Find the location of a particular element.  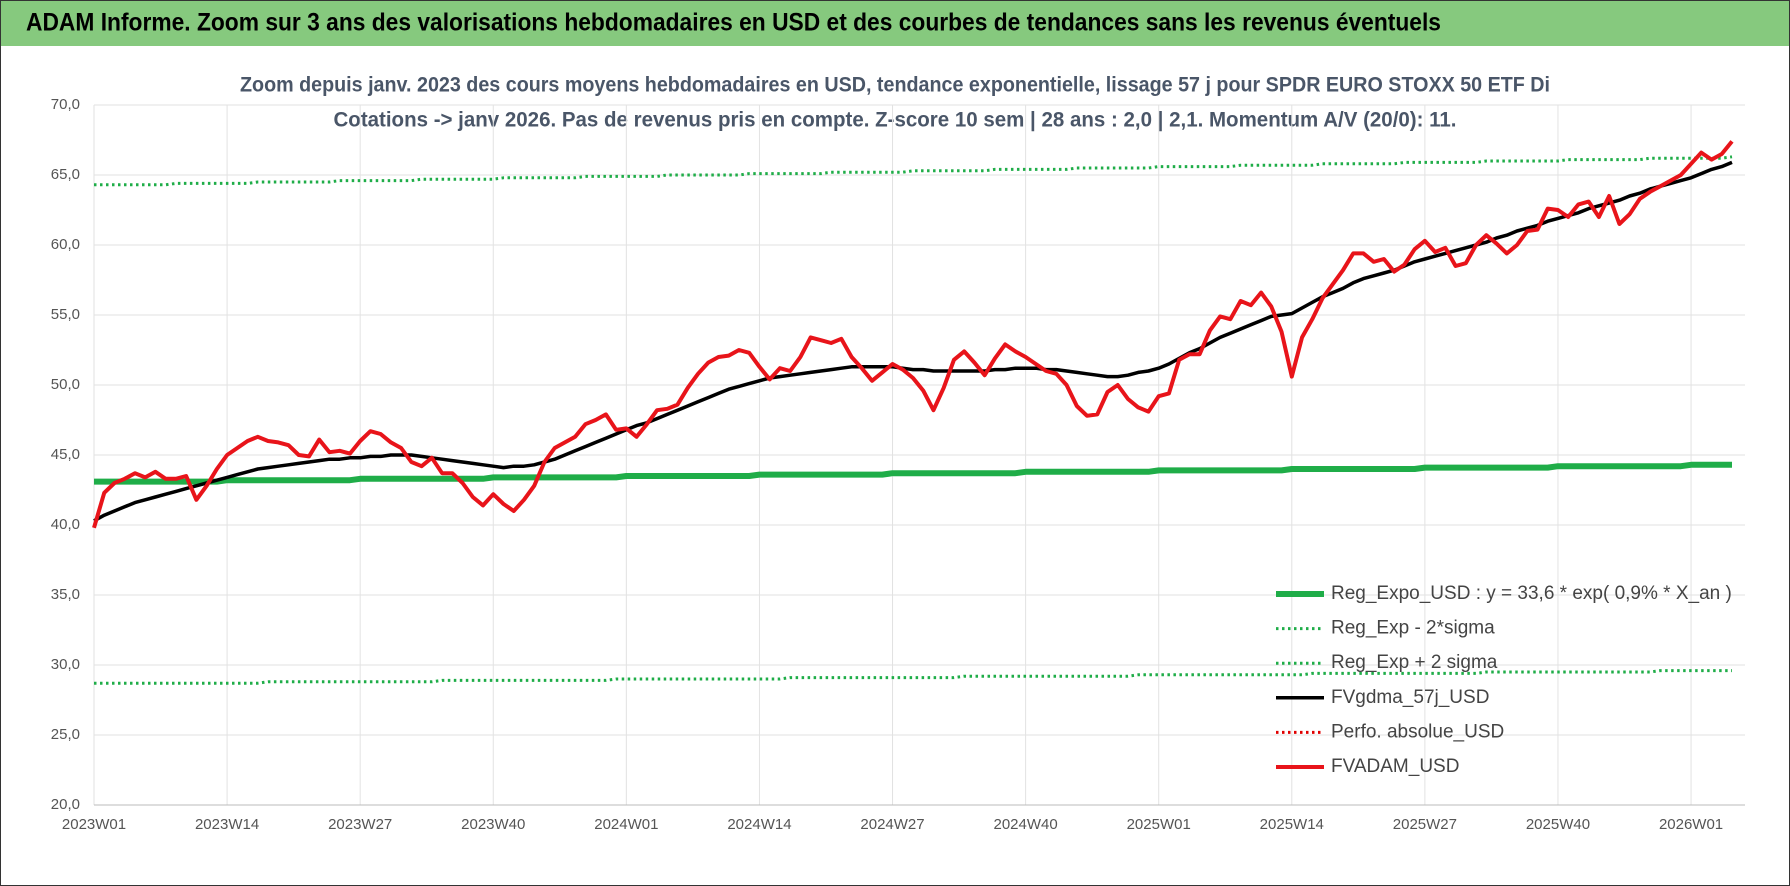

legend-label: FVADAM_USD is located at coordinates (1395, 766).